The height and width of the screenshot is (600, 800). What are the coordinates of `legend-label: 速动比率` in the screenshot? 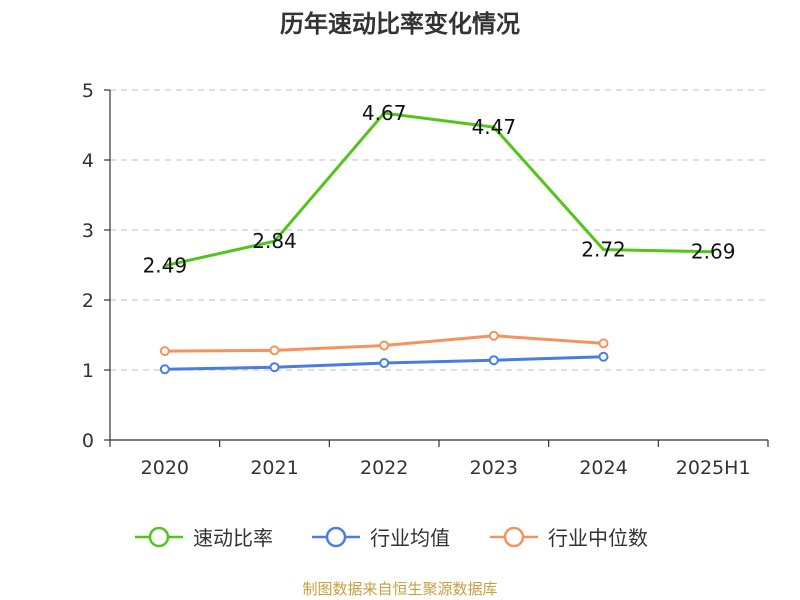 It's located at (233, 538).